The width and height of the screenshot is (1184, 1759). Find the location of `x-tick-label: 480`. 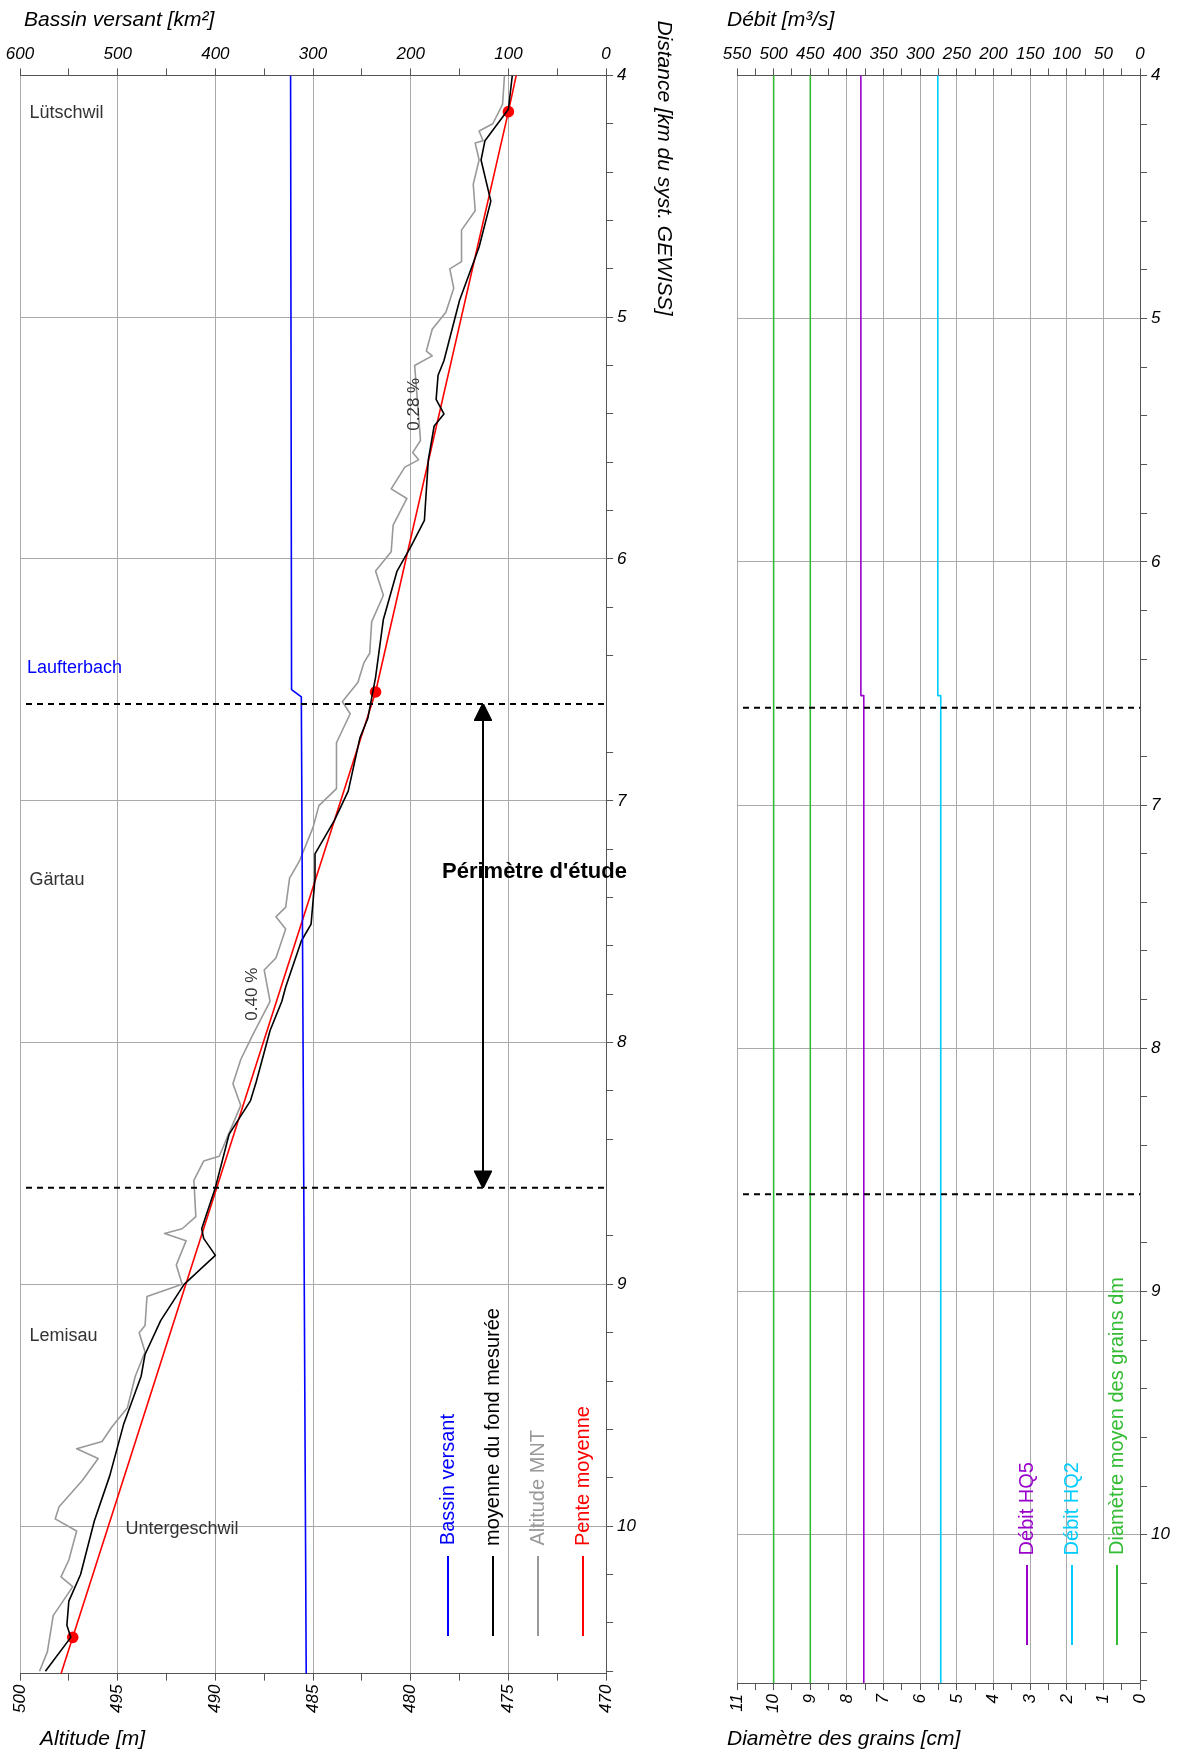

x-tick-label: 480 is located at coordinates (410, 1699).